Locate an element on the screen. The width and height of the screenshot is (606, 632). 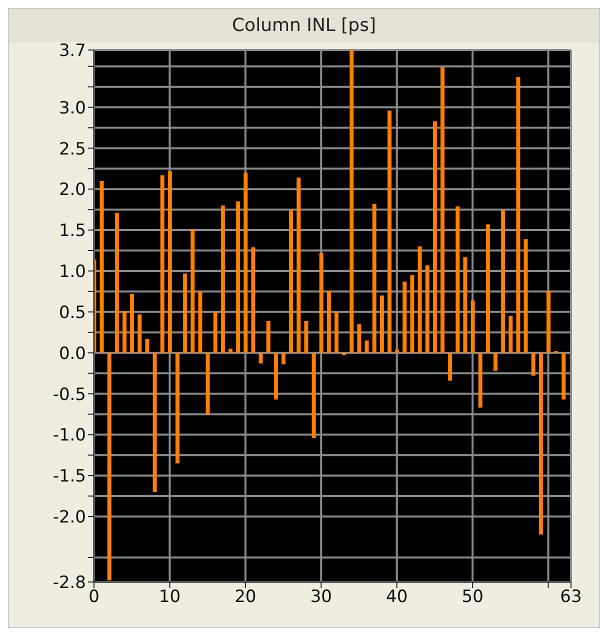
x-tick-label: 50 is located at coordinates (473, 597).